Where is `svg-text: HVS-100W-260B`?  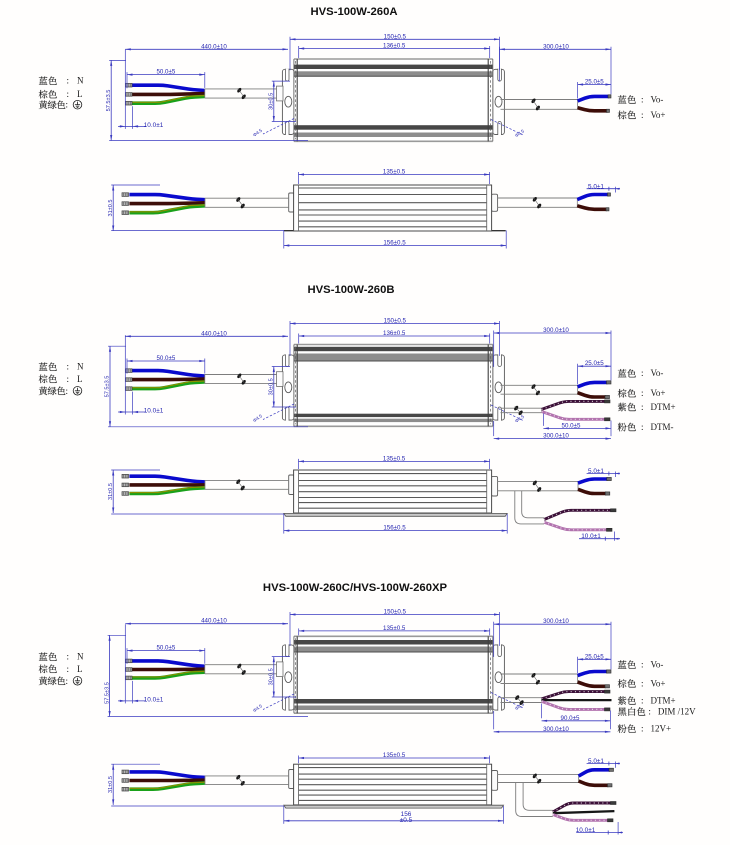
svg-text: HVS-100W-260B is located at coordinates (350, 290).